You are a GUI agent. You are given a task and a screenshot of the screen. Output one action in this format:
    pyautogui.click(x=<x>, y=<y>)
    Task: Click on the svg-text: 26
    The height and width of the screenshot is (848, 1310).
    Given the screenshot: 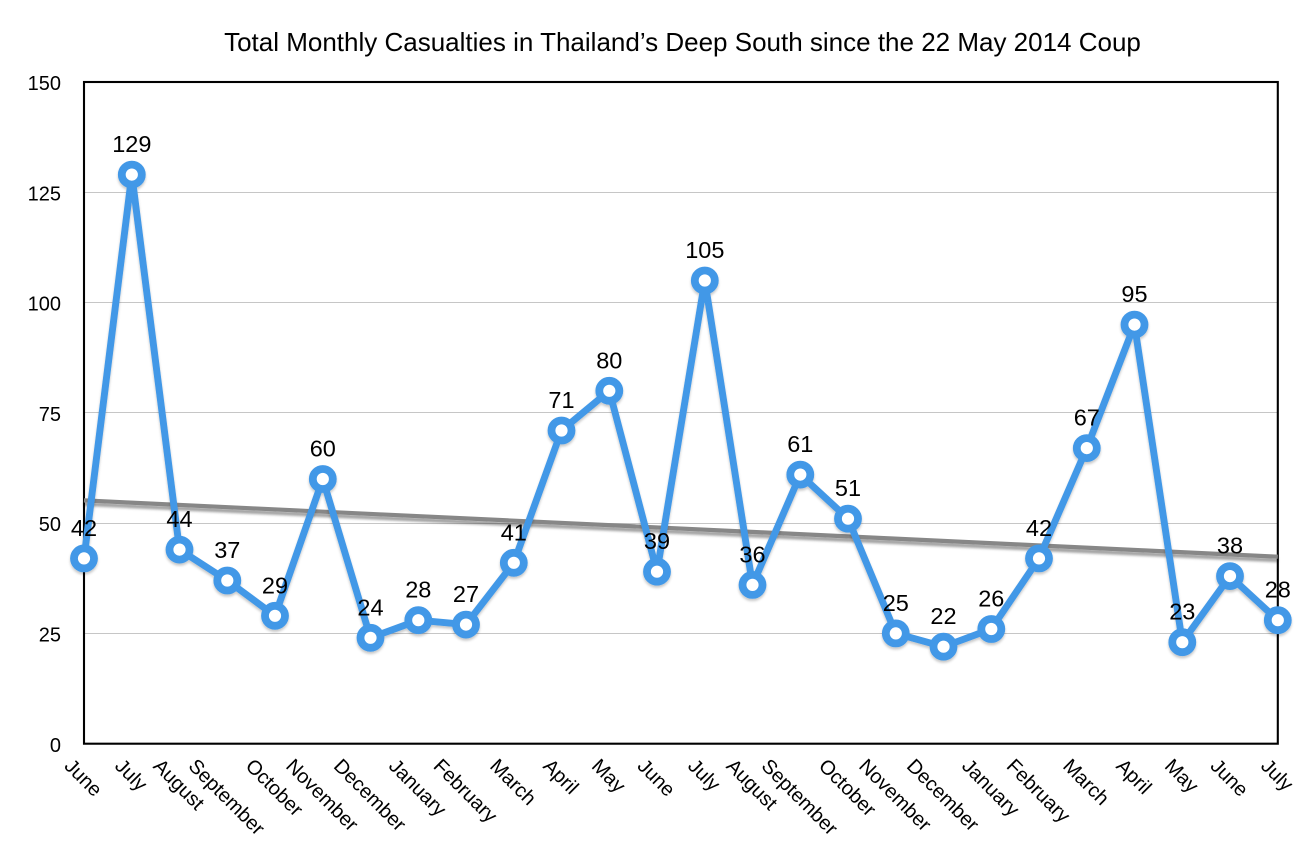 What is the action you would take?
    pyautogui.click(x=991, y=599)
    